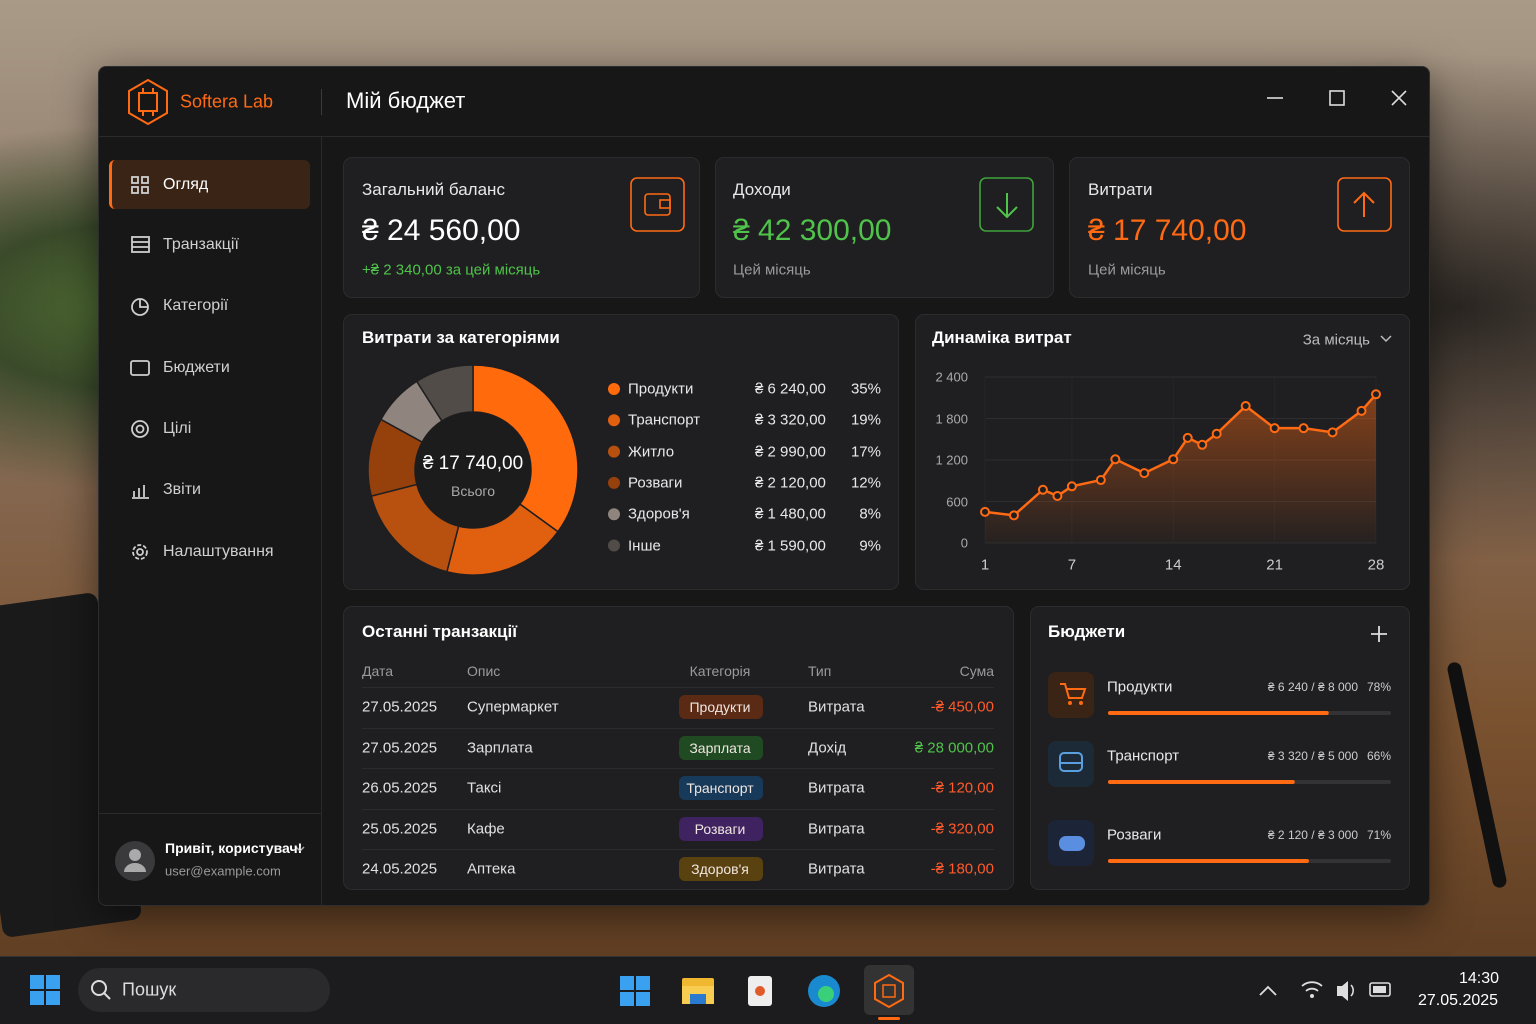 The image size is (1536, 1024). Describe the element at coordinates (790, 483) in the screenshot. I see `legend-amount: ₴ 2 120,00` at that location.